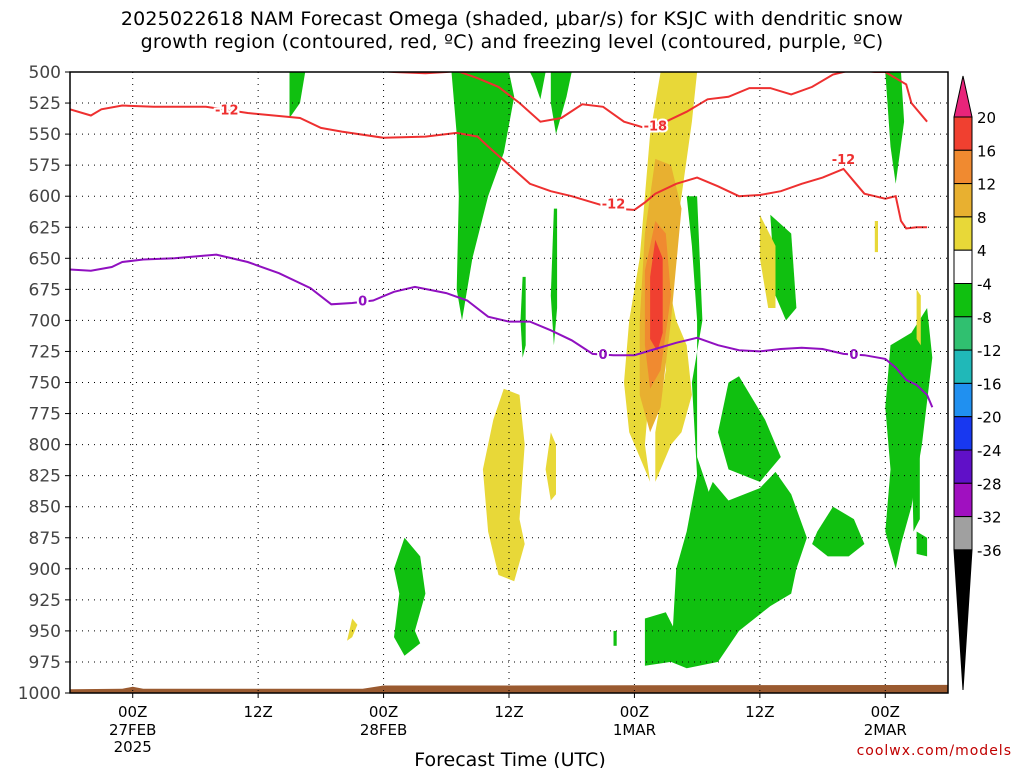 This screenshot has width=1024, height=768. I want to click on colorbar-label-8: -16, so click(989, 384).